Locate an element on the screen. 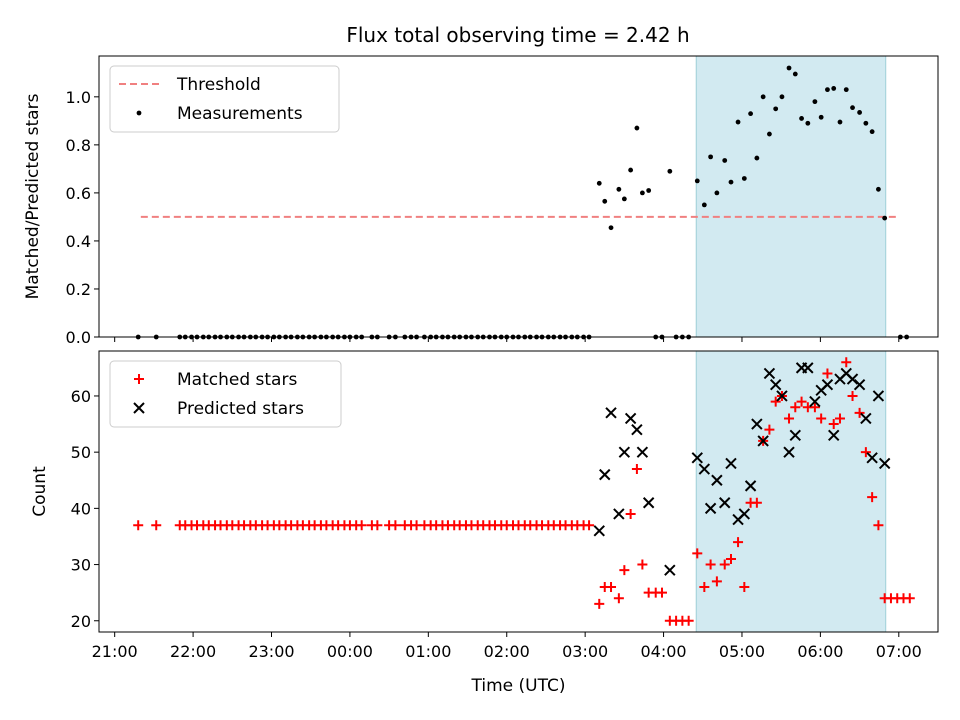 This screenshot has height=720, width=960. y-tick-label: 30 is located at coordinates (81, 565).